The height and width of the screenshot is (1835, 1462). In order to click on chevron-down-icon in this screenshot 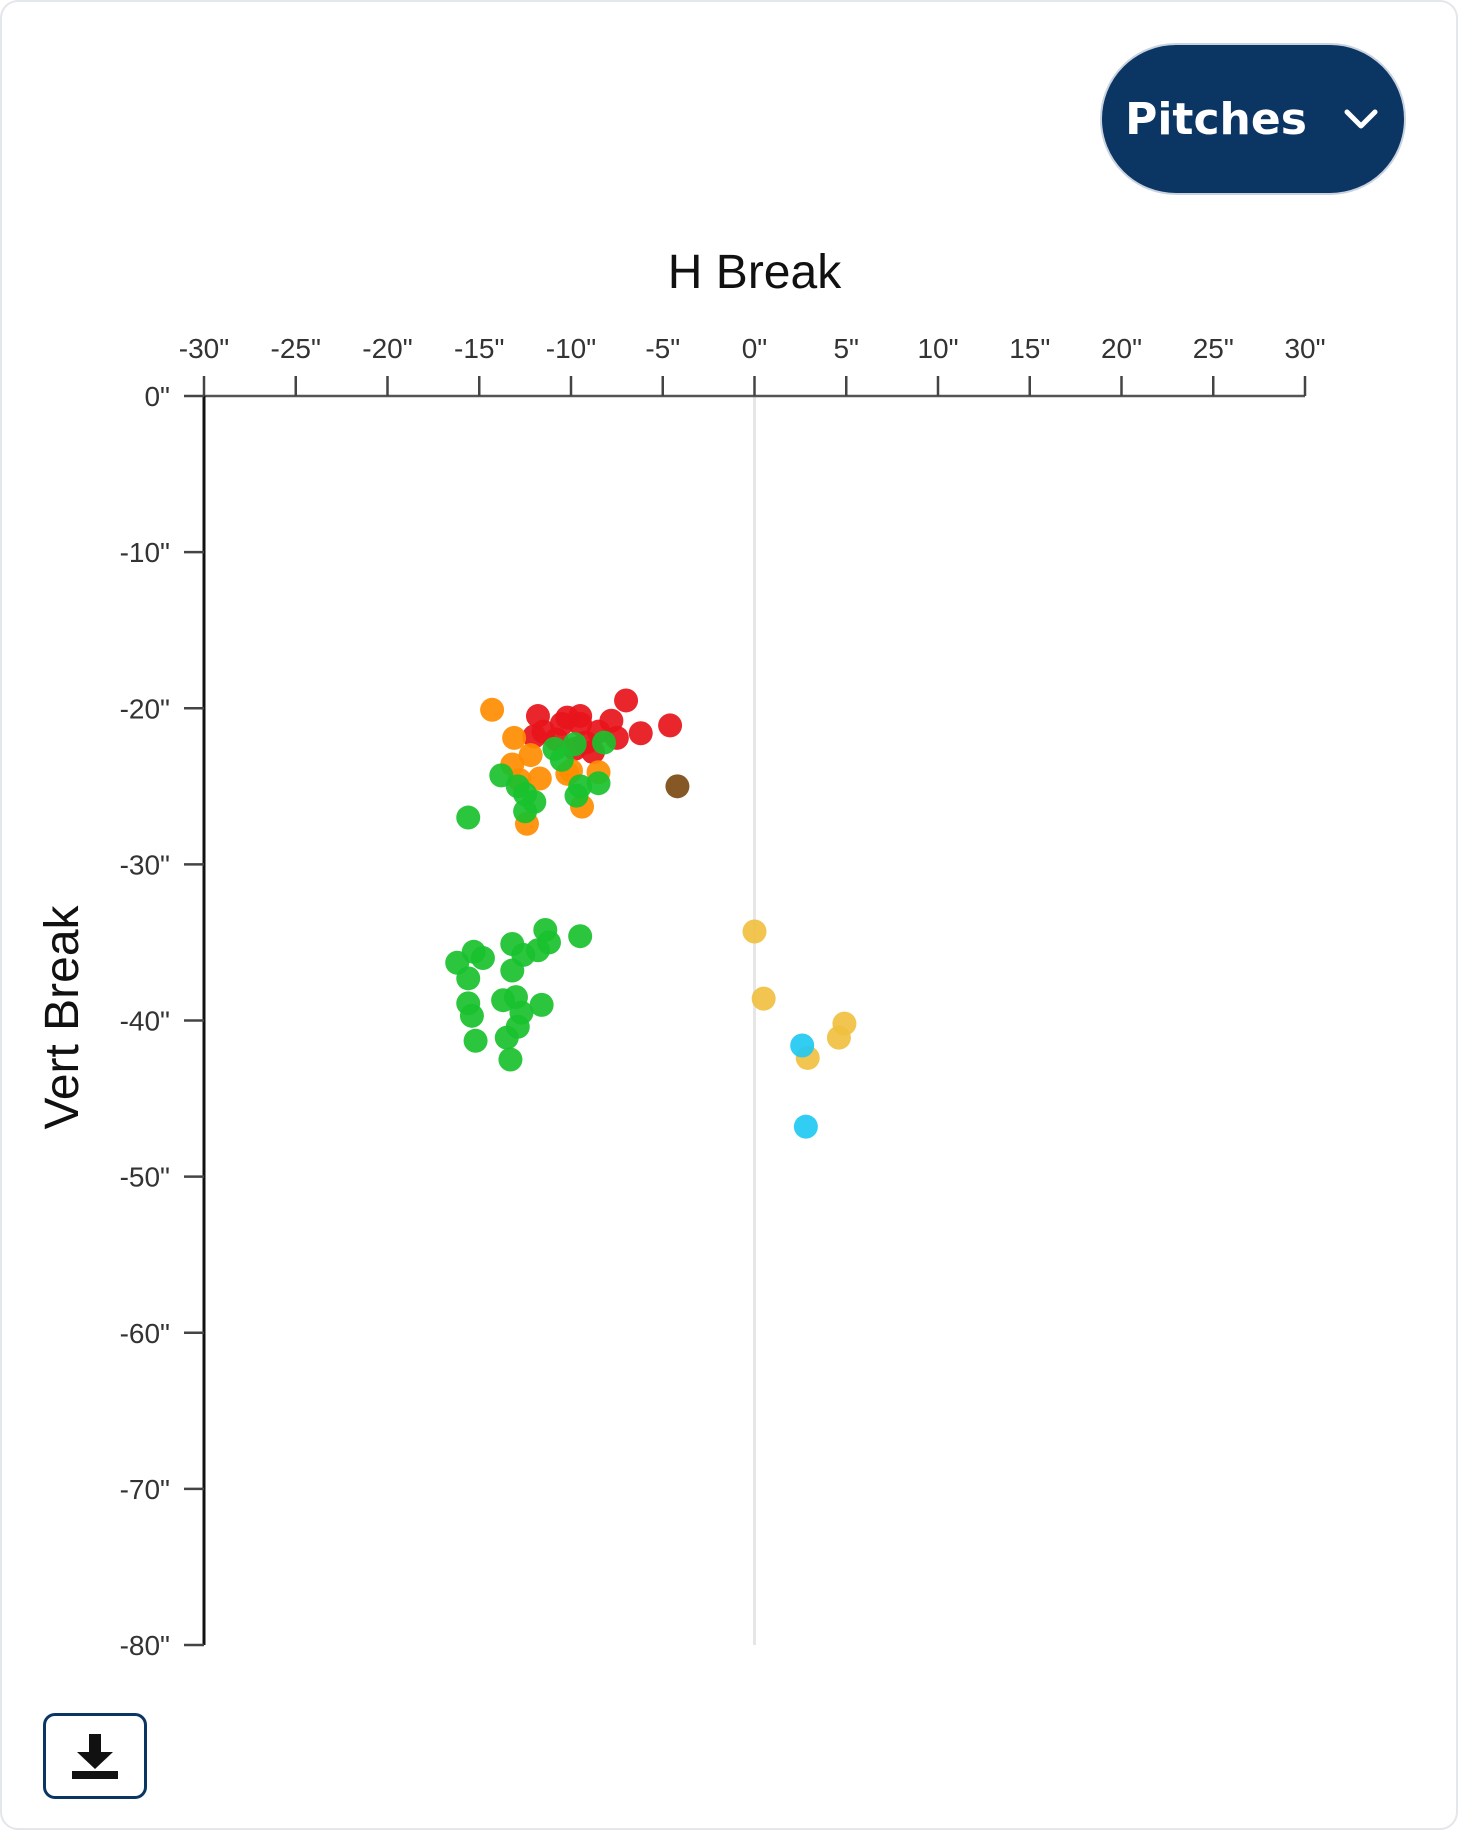, I will do `click(1361, 119)`.